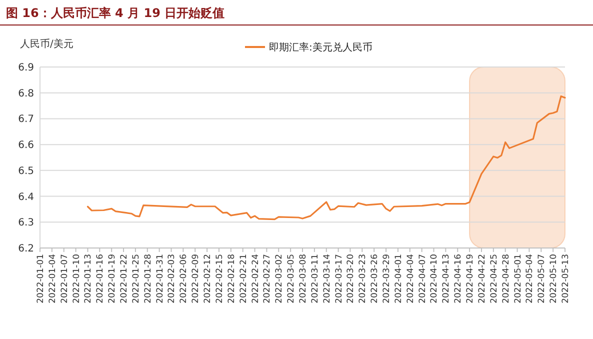 This screenshot has width=593, height=339. What do you see at coordinates (231, 279) in the screenshot?
I see `x-tick-label: 2022-02-18` at bounding box center [231, 279].